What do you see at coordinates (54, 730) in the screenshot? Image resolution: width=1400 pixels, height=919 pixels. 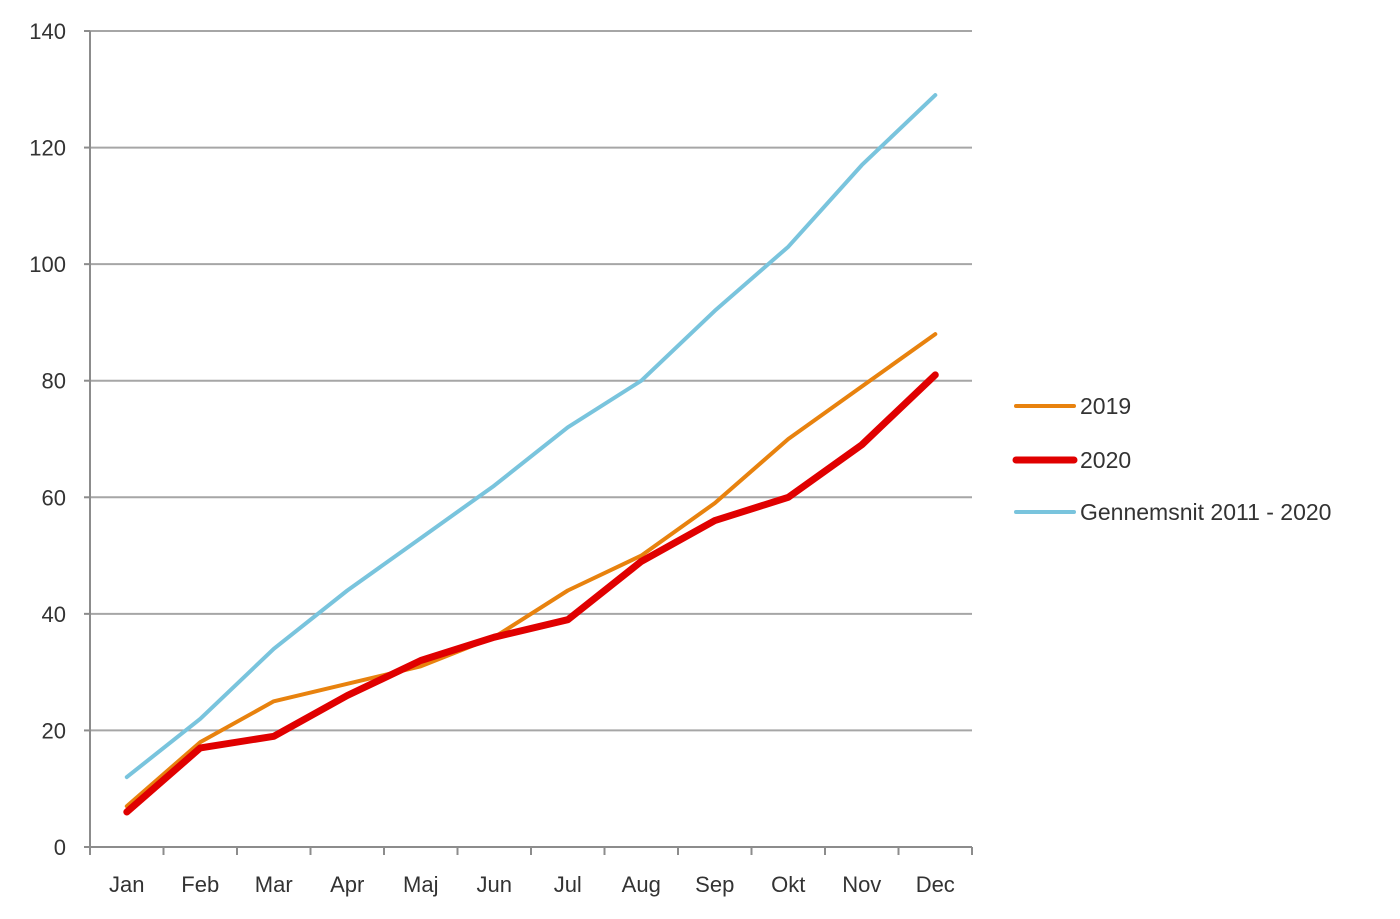 I see `y-tick-label: 20` at bounding box center [54, 730].